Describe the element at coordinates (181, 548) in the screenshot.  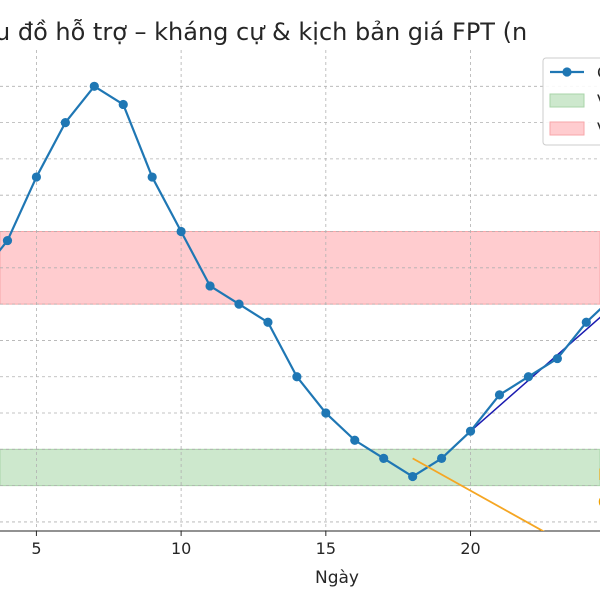
I see `x-tick-label: 10` at that location.